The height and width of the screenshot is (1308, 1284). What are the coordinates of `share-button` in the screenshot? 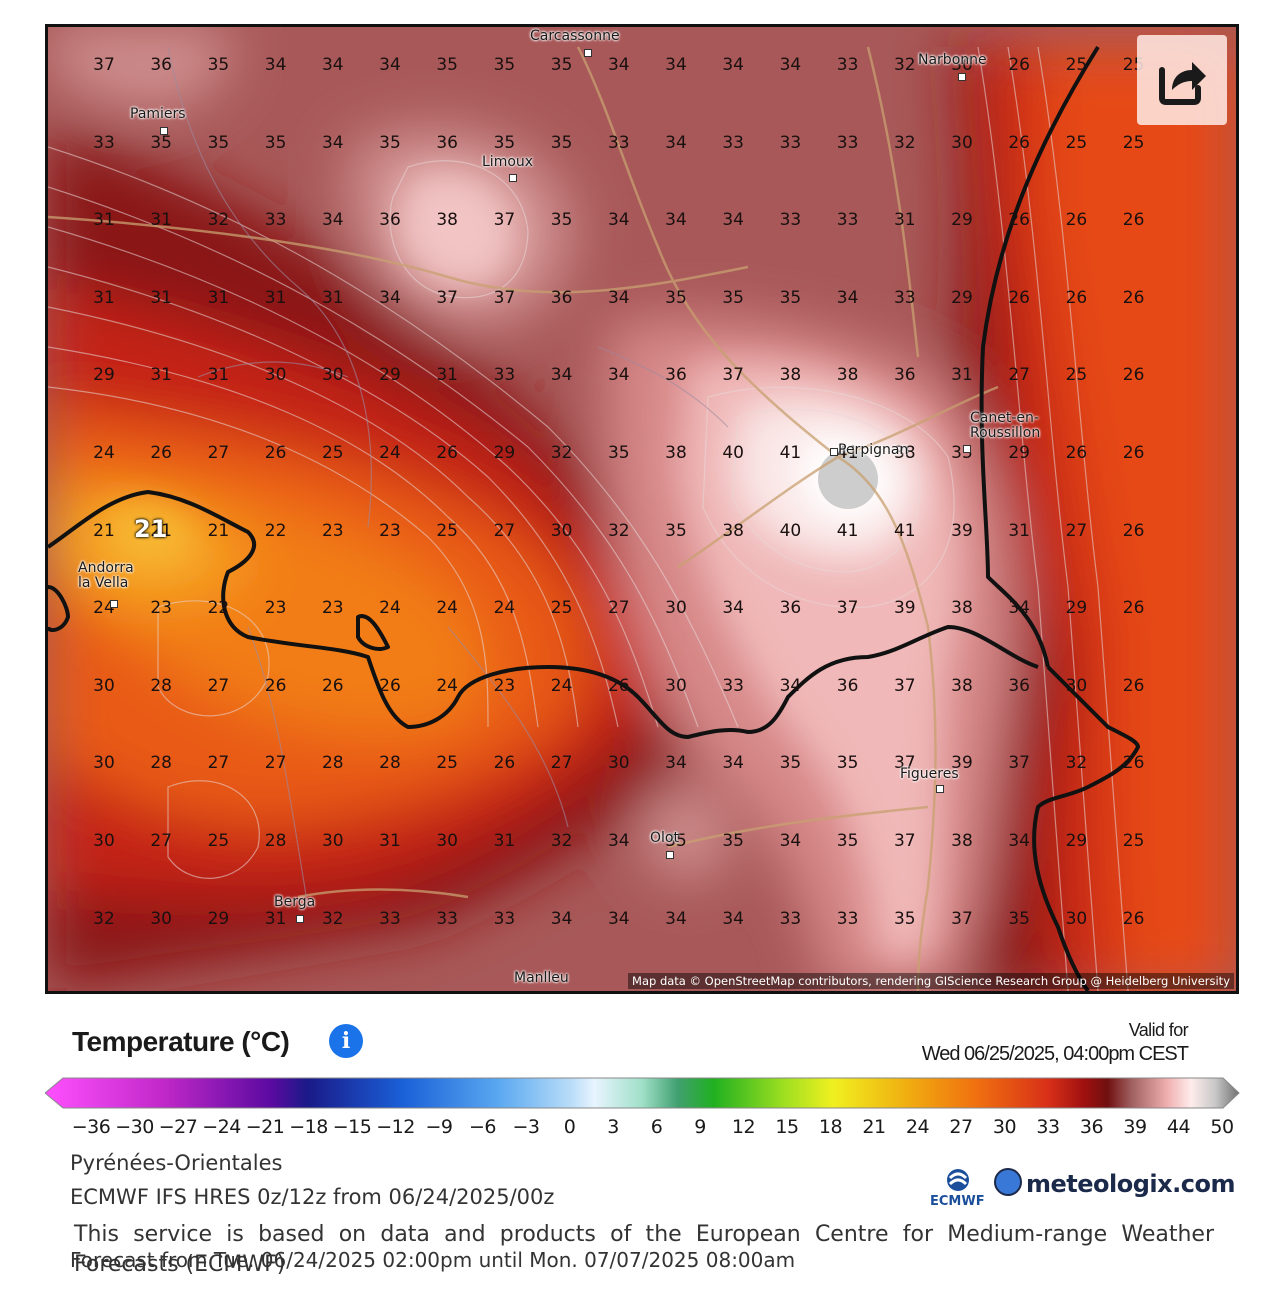 It's located at (1182, 80).